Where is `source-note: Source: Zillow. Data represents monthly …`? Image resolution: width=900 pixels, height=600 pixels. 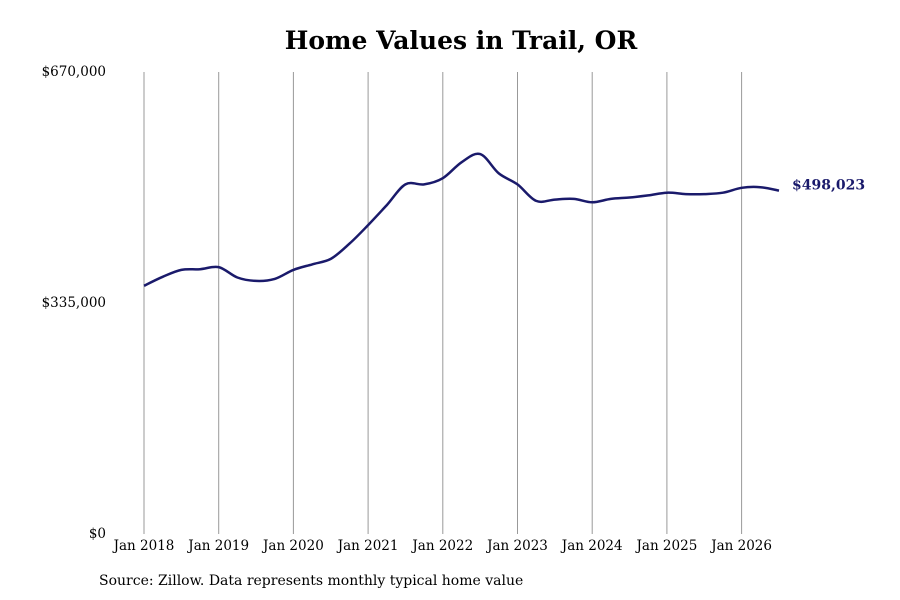
source-note: Source: Zillow. Data represents monthly … is located at coordinates (311, 581).